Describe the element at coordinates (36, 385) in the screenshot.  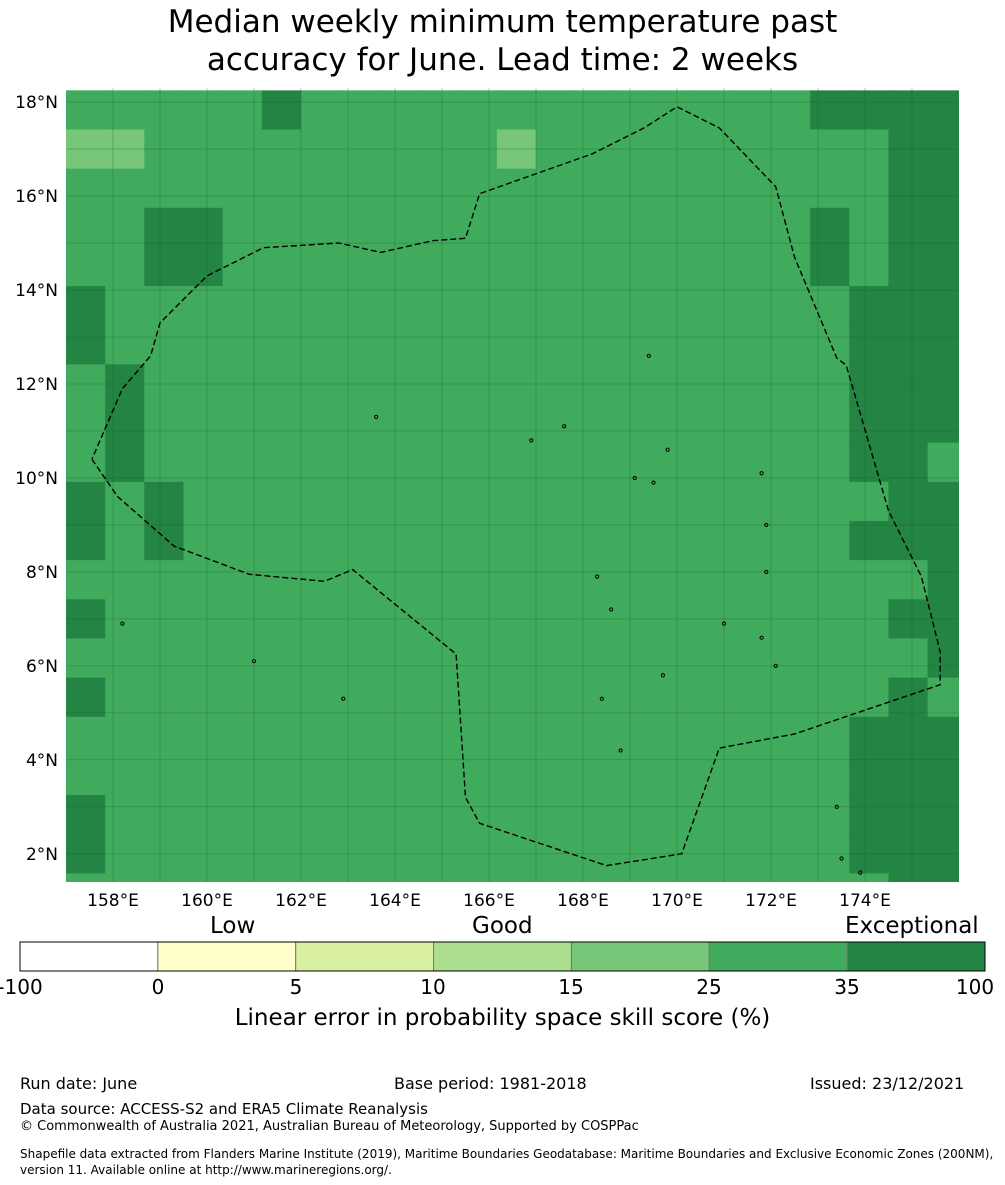
I see `lat-tick-label: 12°N` at that location.